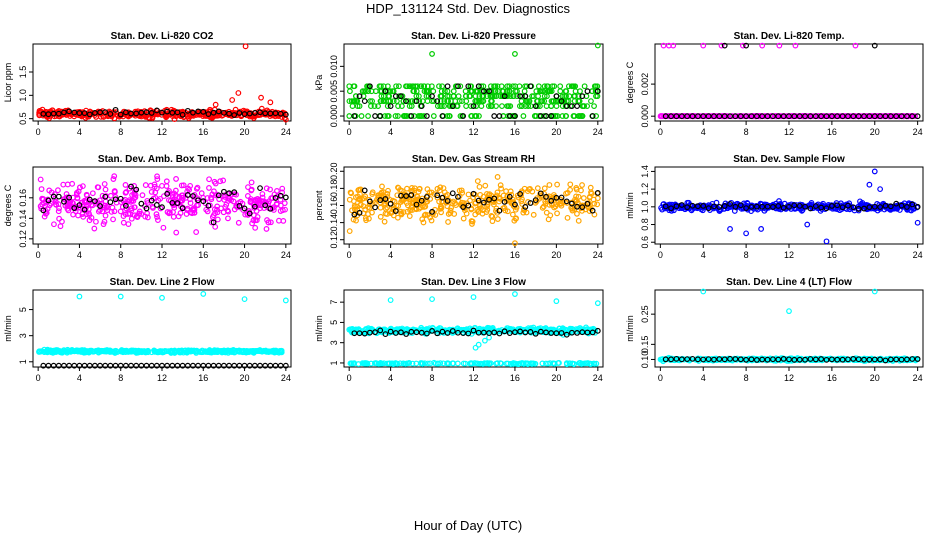  What do you see at coordinates (390, 255) in the screenshot?
I see `x-tick-label: 4` at bounding box center [390, 255].